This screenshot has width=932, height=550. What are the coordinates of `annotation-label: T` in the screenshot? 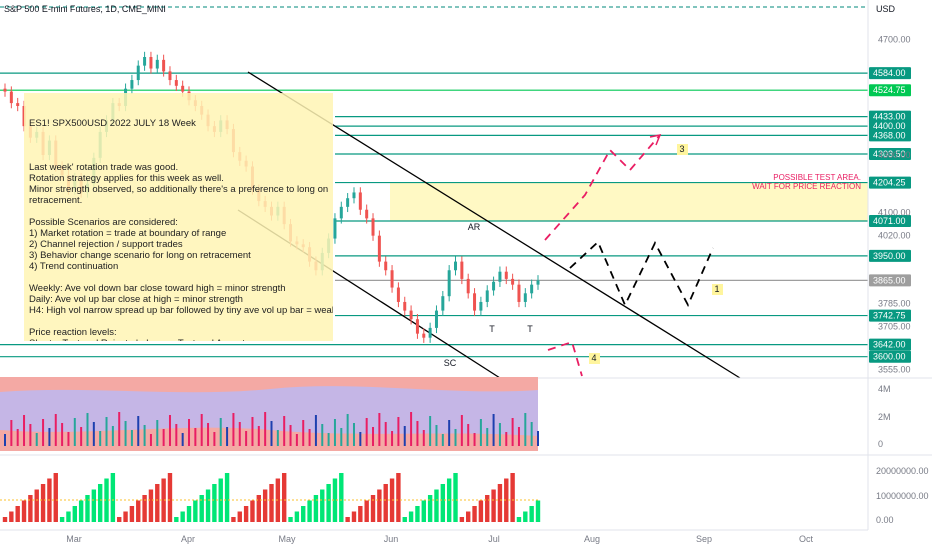 It's located at (530, 329).